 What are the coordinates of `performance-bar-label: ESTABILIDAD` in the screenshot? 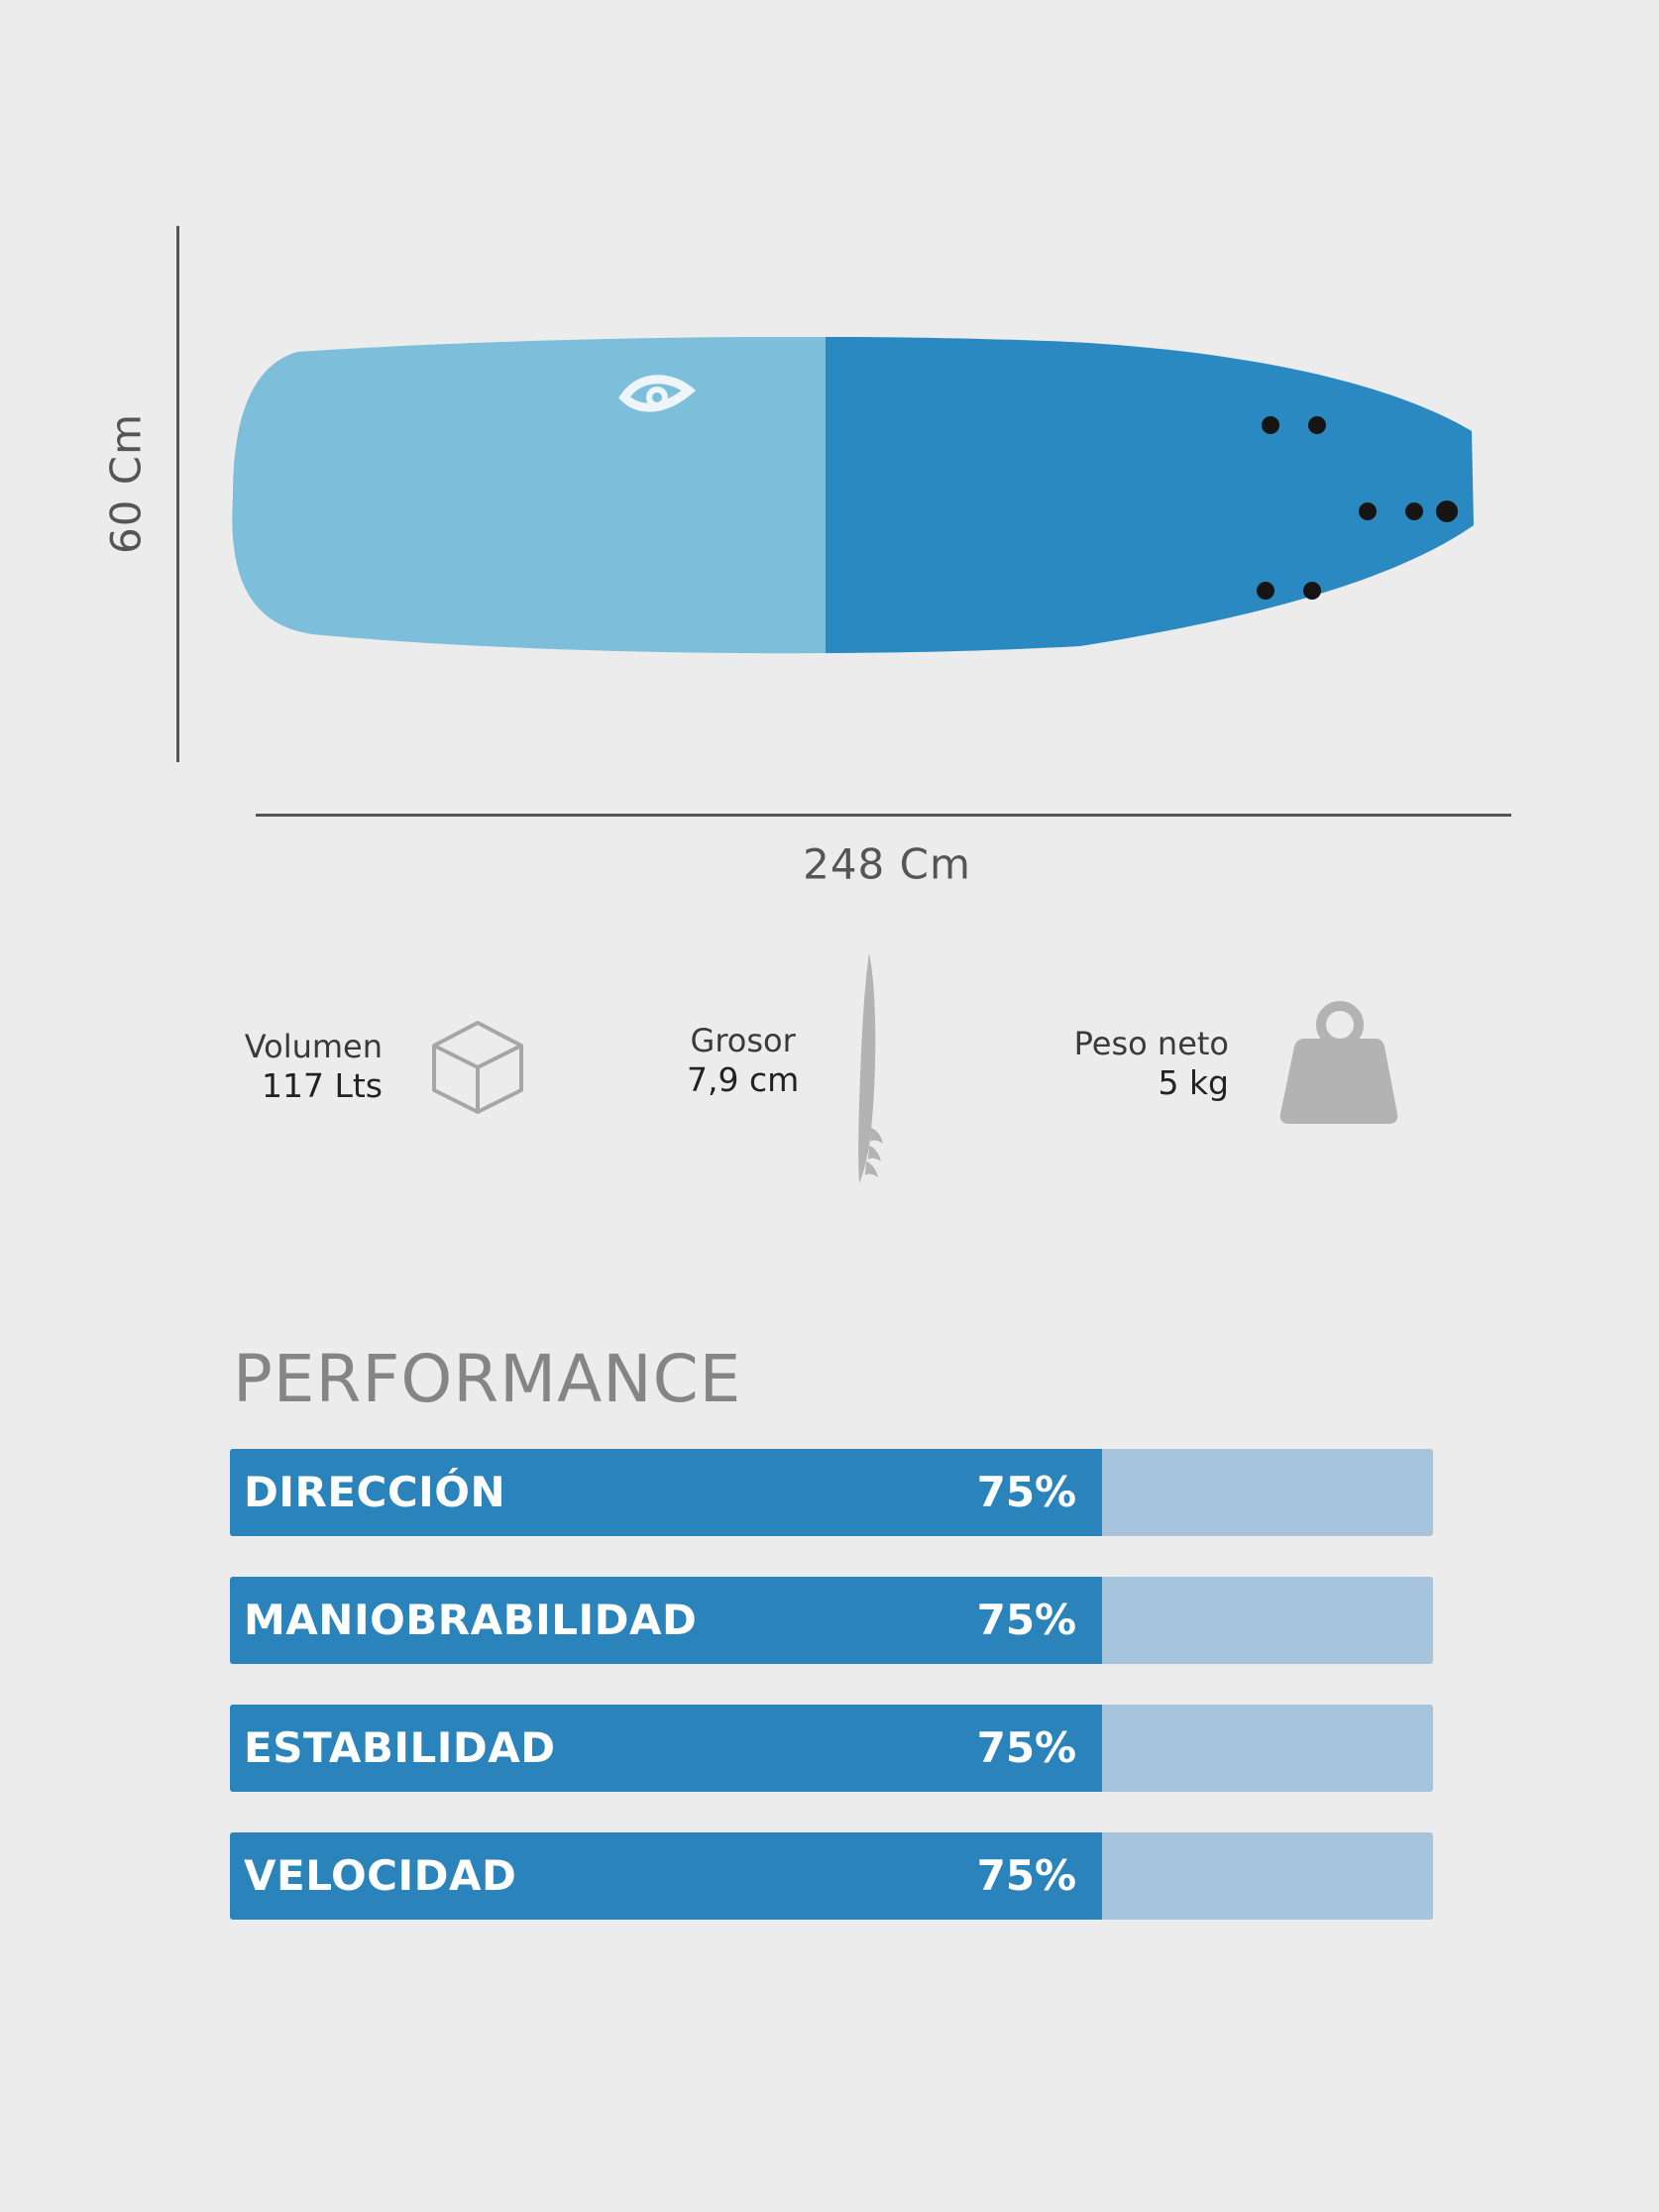 It's located at (400, 1747).